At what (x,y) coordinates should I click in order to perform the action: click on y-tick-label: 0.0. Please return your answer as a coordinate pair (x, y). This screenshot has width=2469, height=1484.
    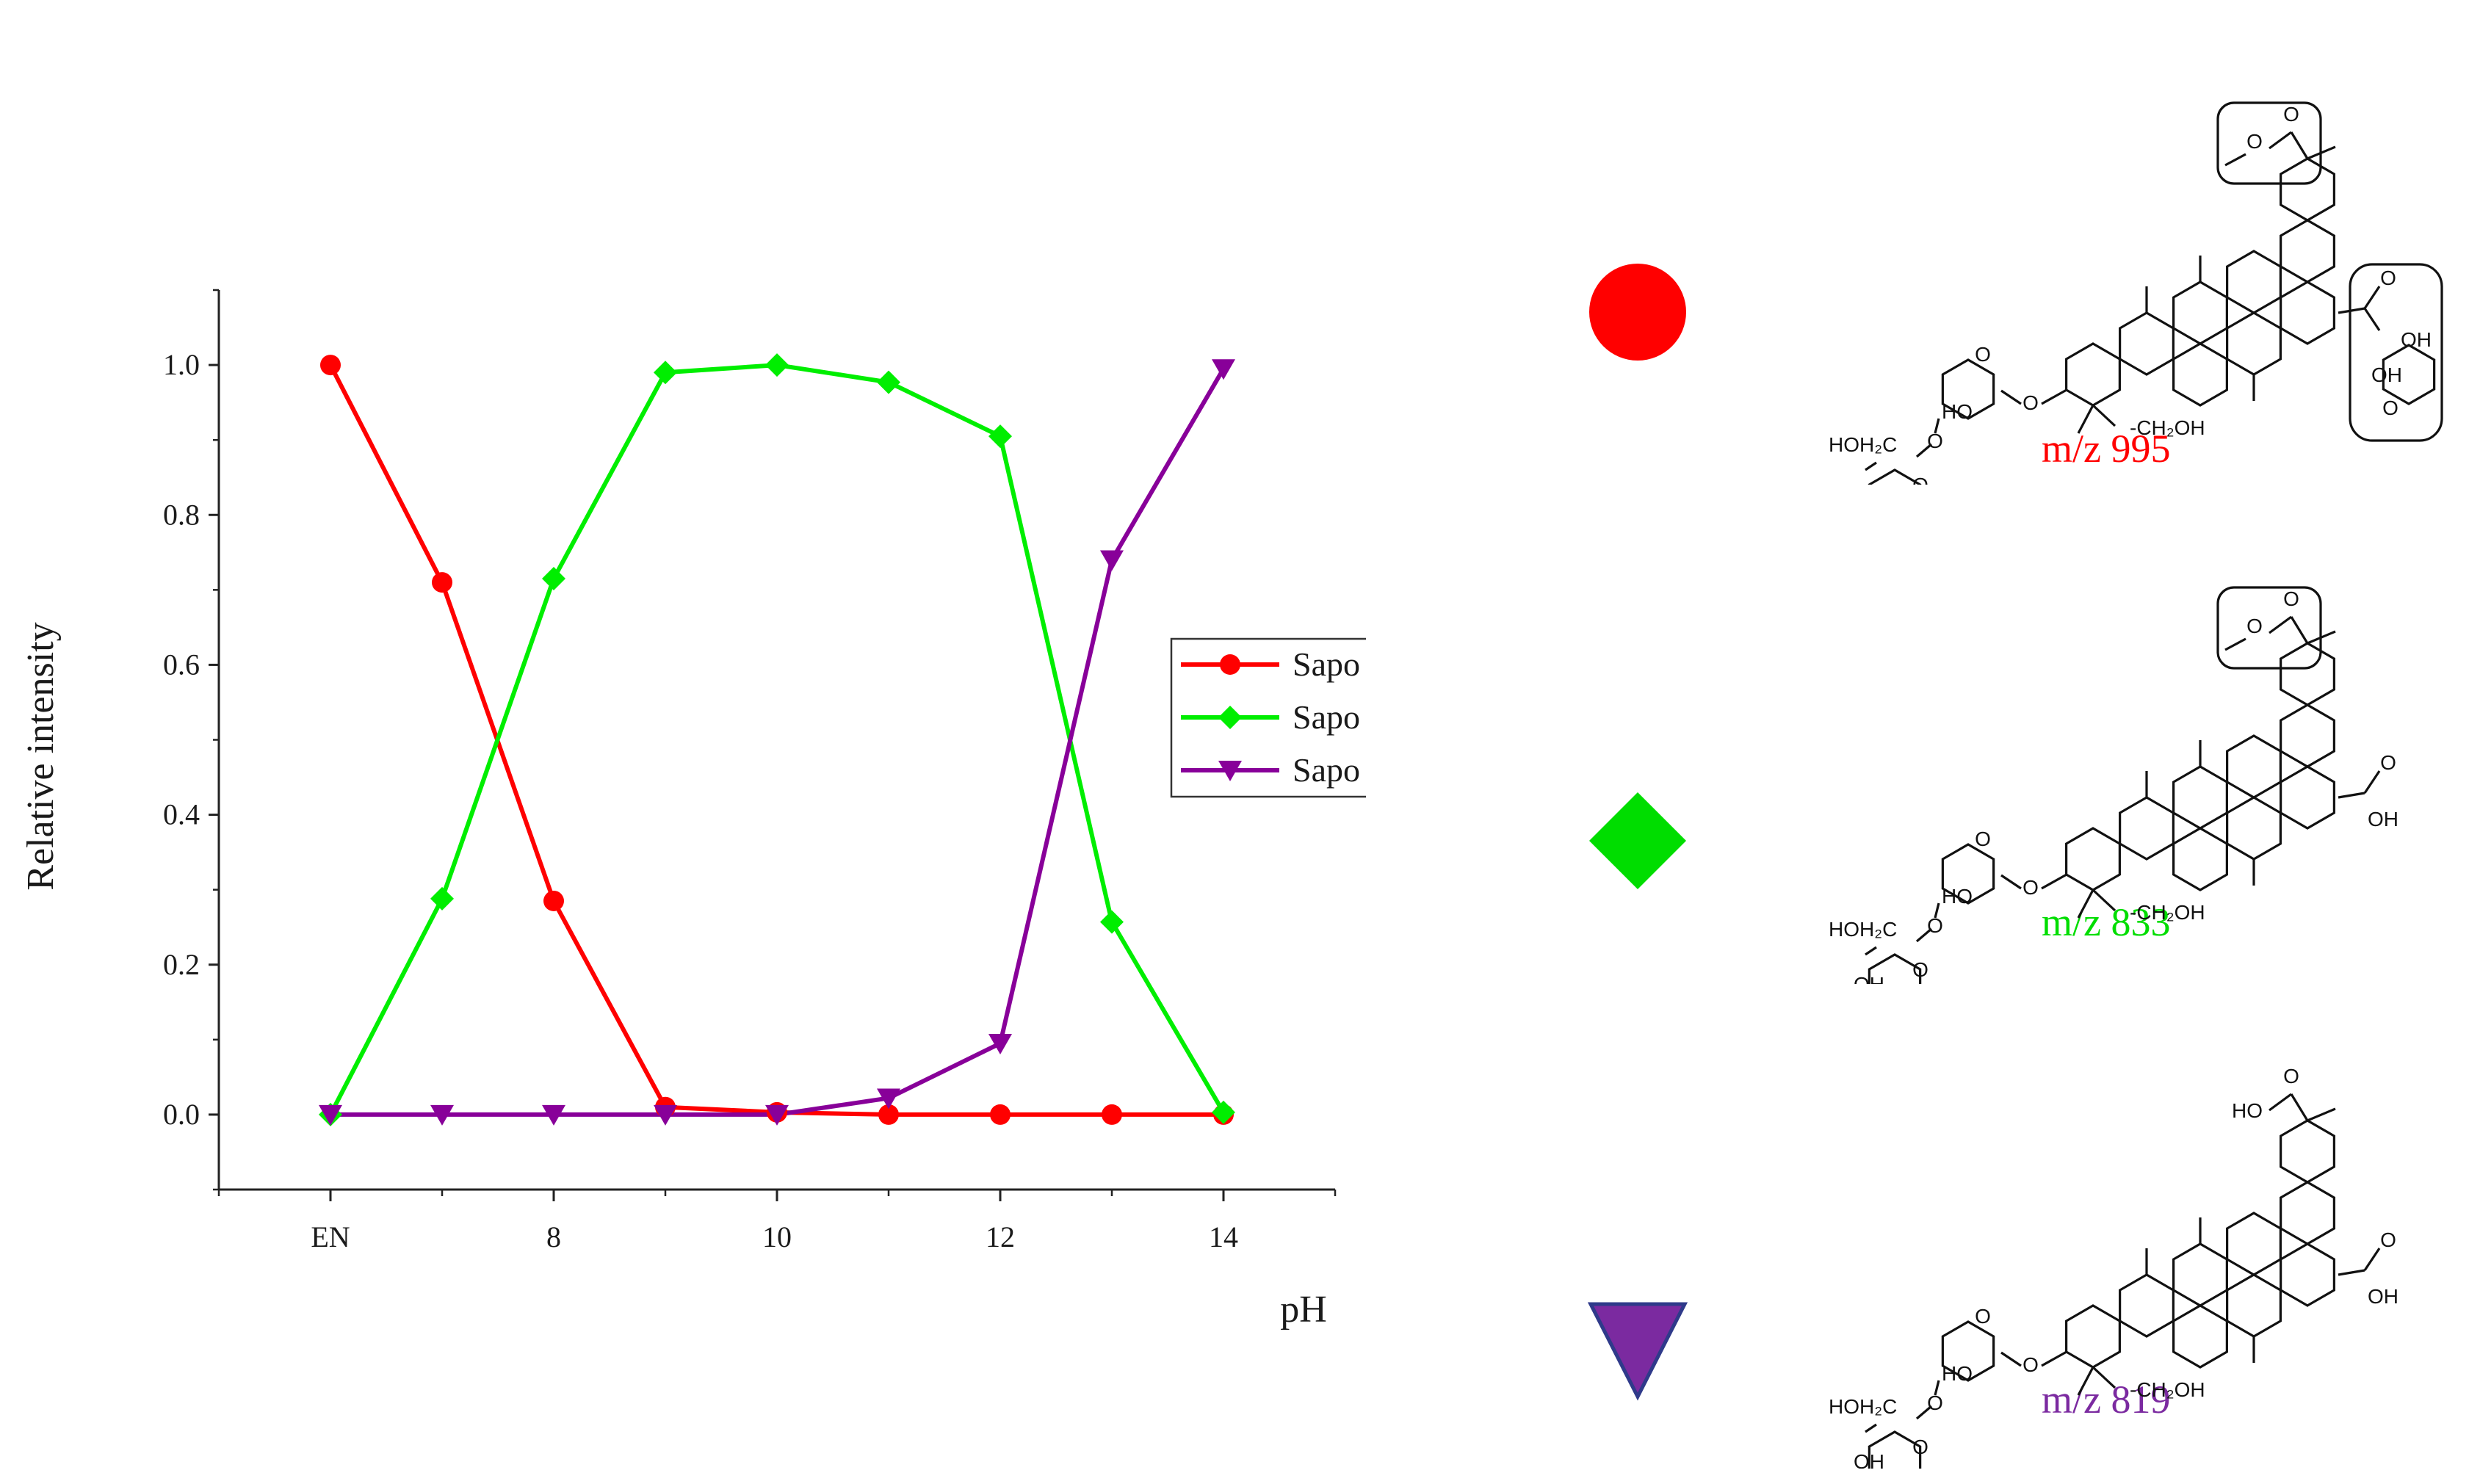
    Looking at the image, I should click on (181, 1114).